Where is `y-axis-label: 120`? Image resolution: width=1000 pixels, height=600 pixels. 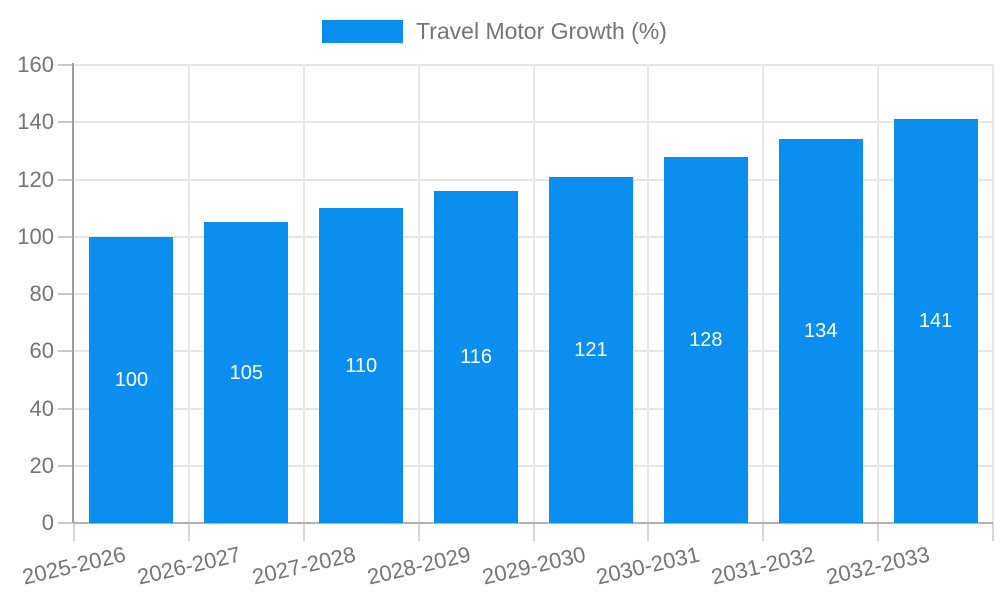 y-axis-label: 120 is located at coordinates (35, 179).